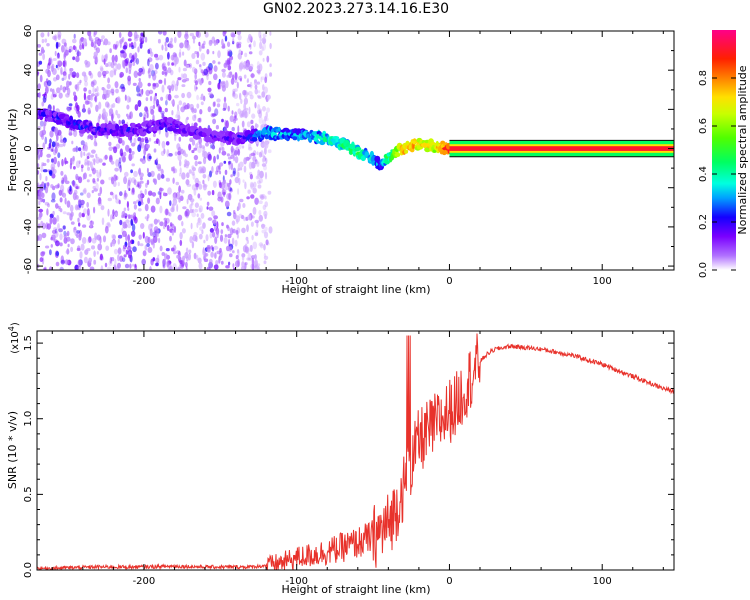 The image size is (750, 600). Describe the element at coordinates (28, 419) in the screenshot. I see `y-tick-label: 1.0` at that location.